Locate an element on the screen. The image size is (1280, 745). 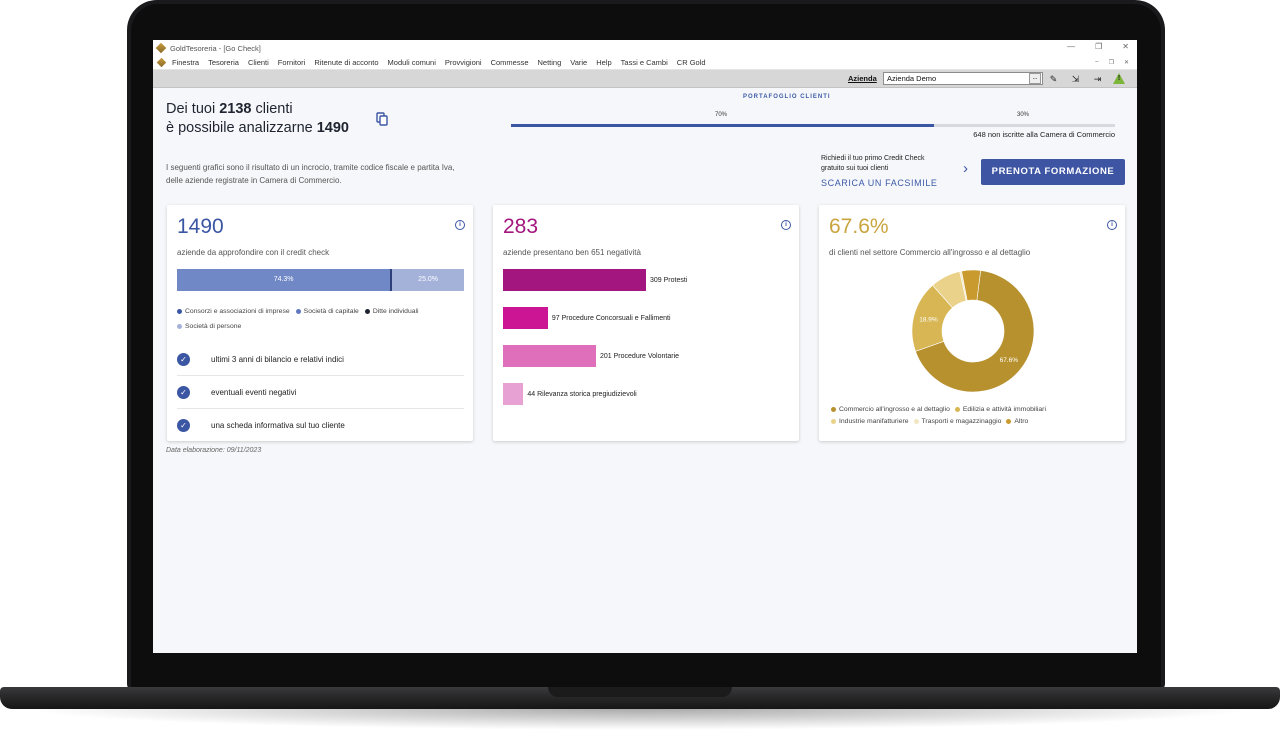
exit-icon: ⇥ is located at coordinates (1097, 79).